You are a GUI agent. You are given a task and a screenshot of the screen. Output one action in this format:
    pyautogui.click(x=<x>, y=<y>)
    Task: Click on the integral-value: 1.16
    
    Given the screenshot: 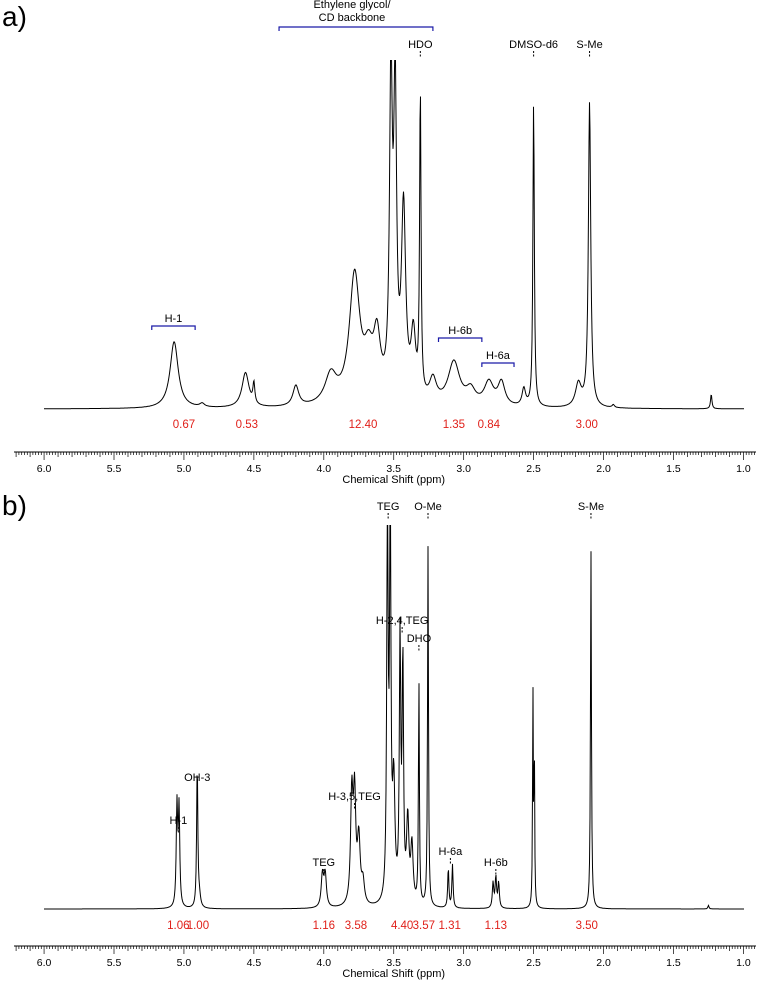 What is the action you would take?
    pyautogui.click(x=324, y=926)
    